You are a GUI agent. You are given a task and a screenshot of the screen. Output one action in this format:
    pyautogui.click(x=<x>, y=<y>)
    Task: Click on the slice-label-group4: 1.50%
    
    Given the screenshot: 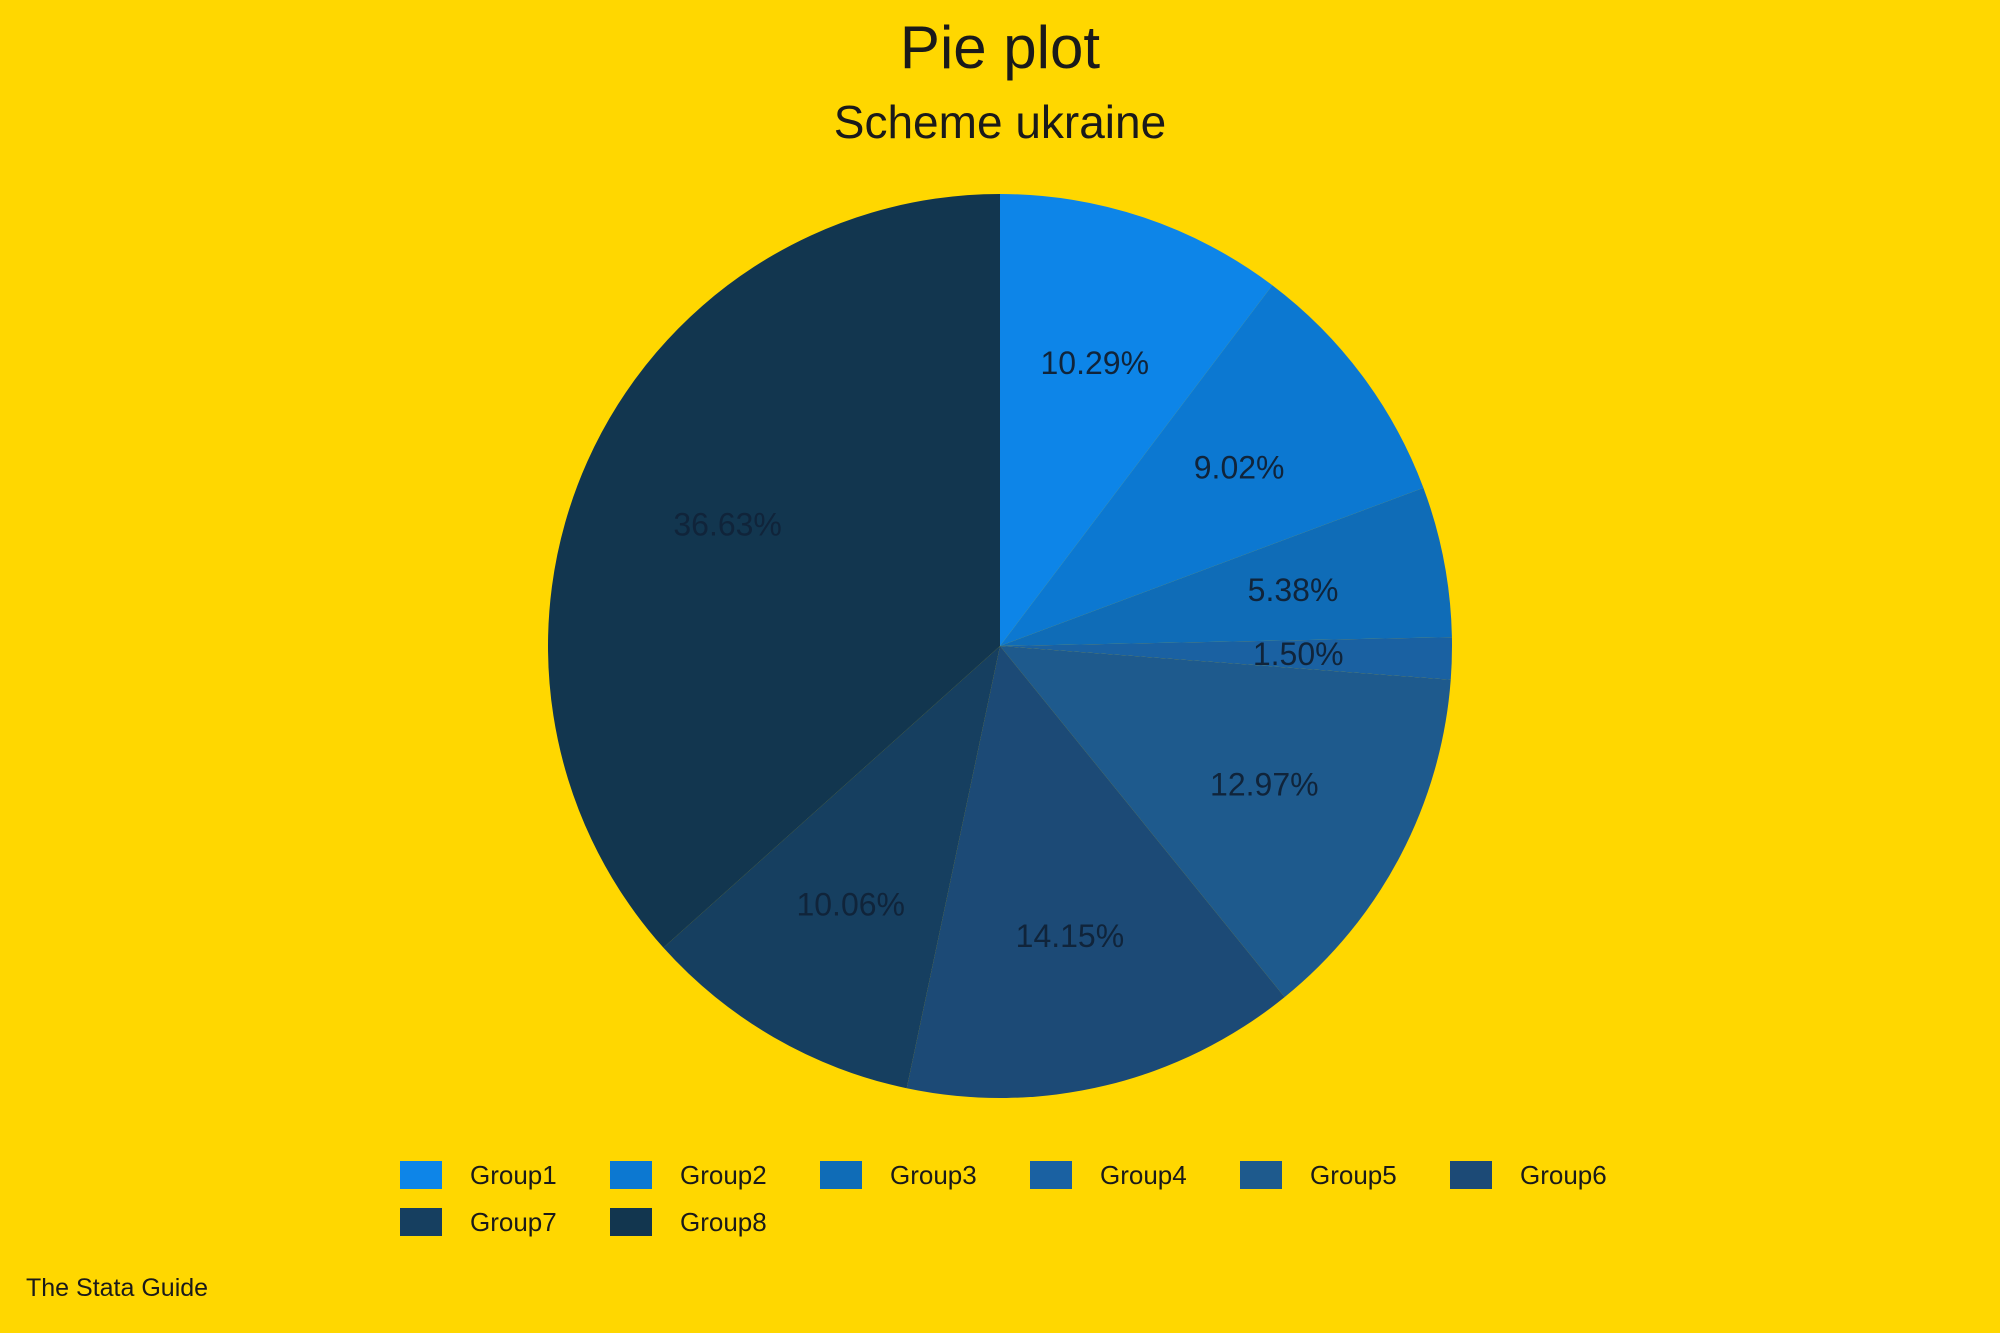 What is the action you would take?
    pyautogui.click(x=1298, y=654)
    